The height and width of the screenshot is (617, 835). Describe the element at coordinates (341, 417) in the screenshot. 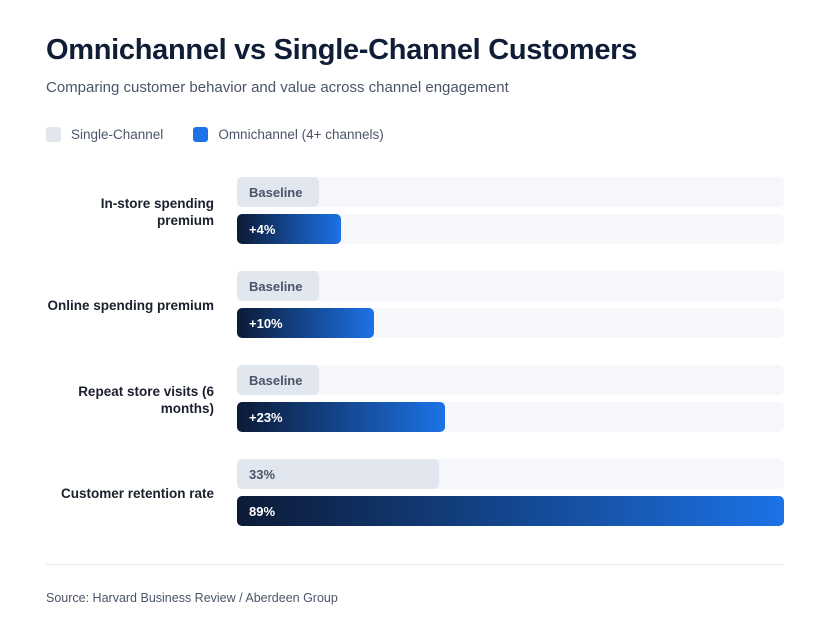

I see `bar-omnichannel: +23%` at that location.